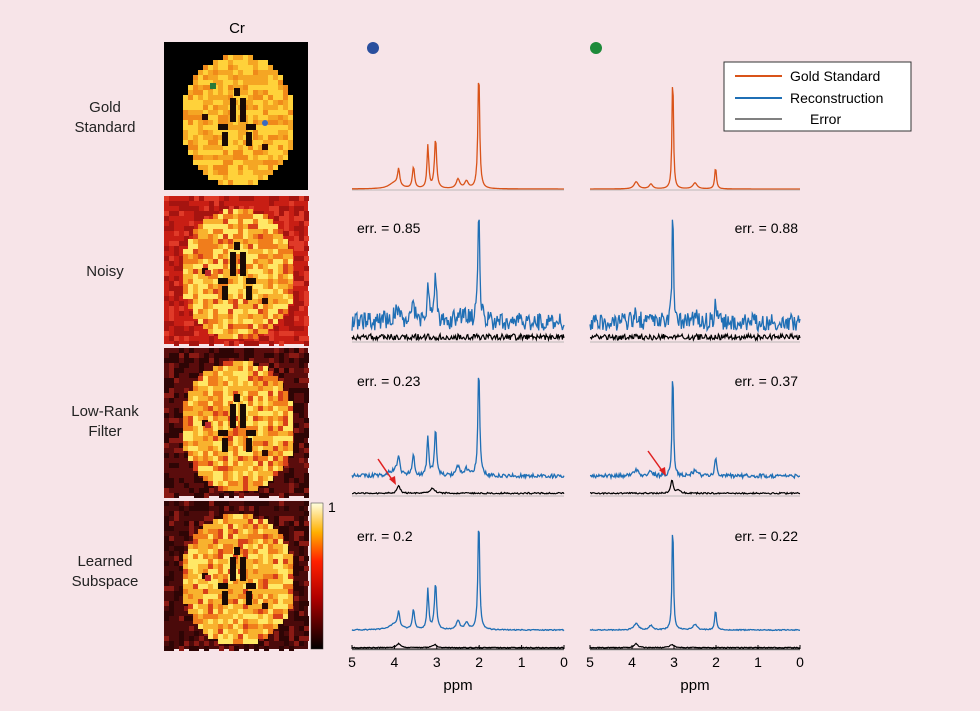 Image resolution: width=980 pixels, height=711 pixels. What do you see at coordinates (389, 228) in the screenshot?
I see `err-noisy-left: err. = 0.85` at bounding box center [389, 228].